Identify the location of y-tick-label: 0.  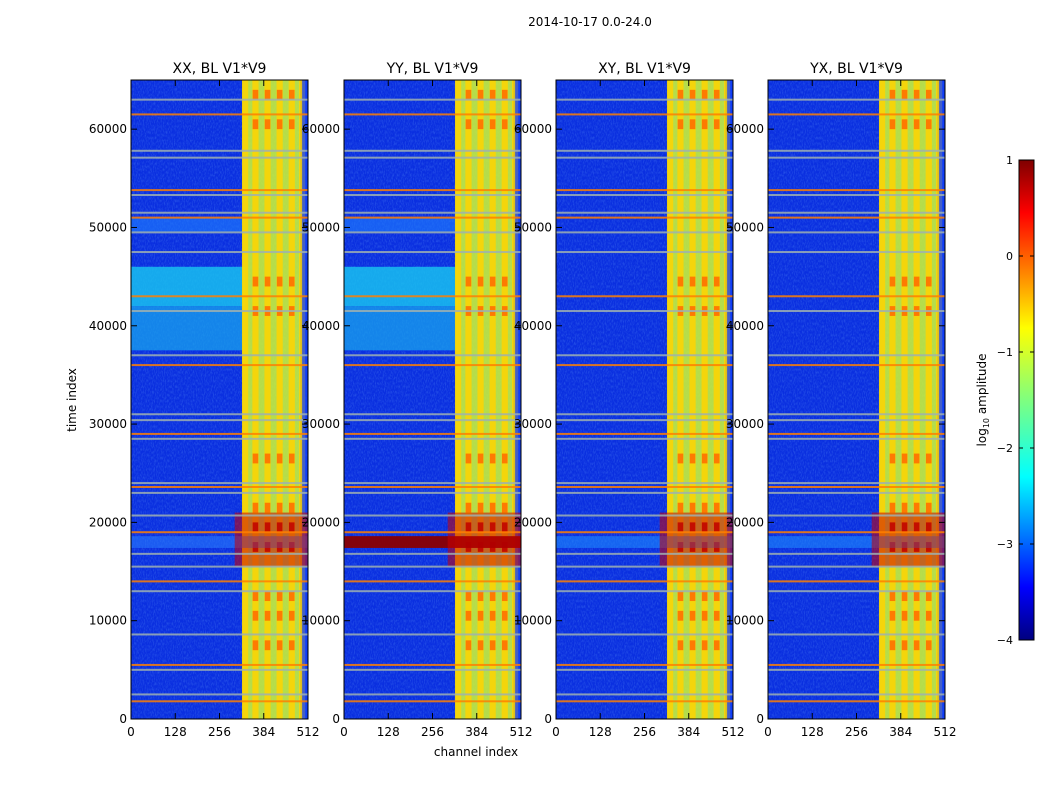
(123, 719).